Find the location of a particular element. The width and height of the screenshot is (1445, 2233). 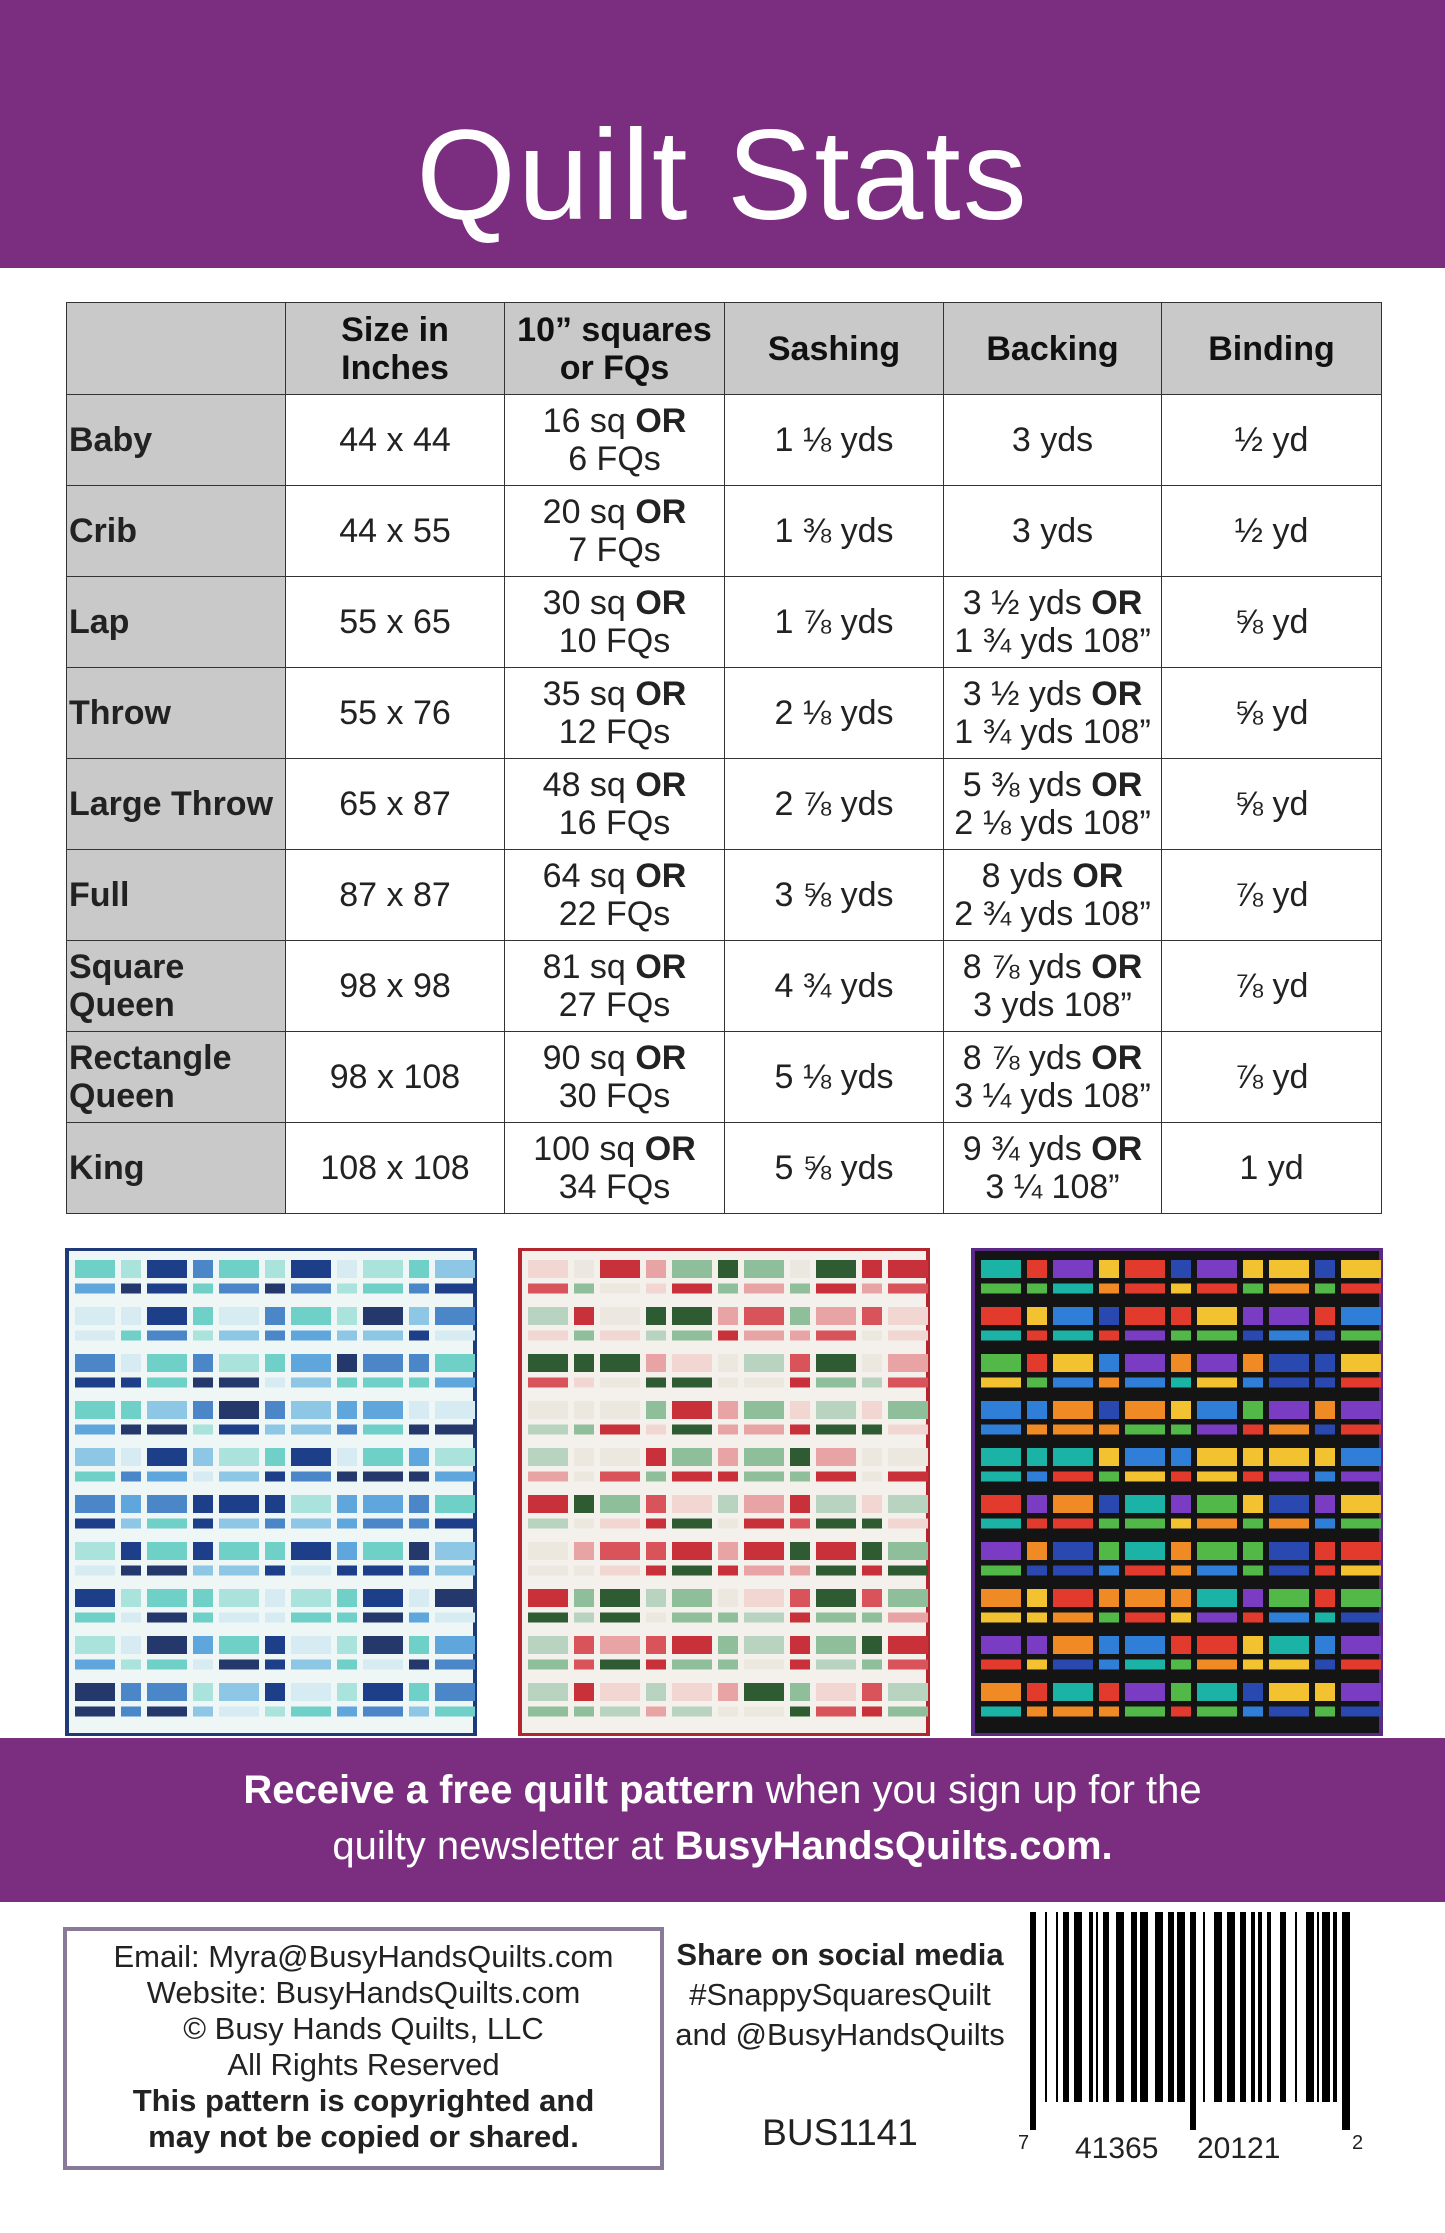

title: Quilt Stats is located at coordinates (722, 175).